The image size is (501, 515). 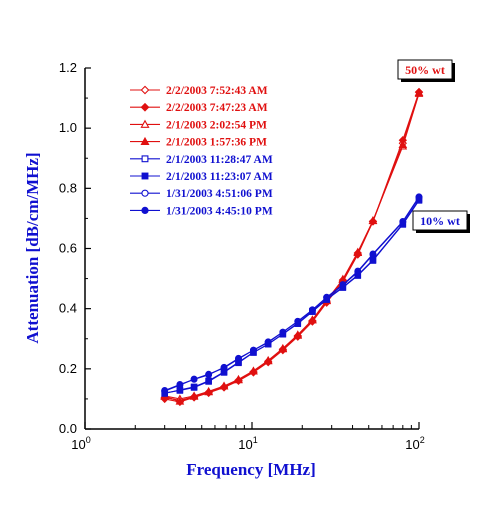 What do you see at coordinates (80, 443) in the screenshot?
I see `x-tick-label: 10⁰` at bounding box center [80, 443].